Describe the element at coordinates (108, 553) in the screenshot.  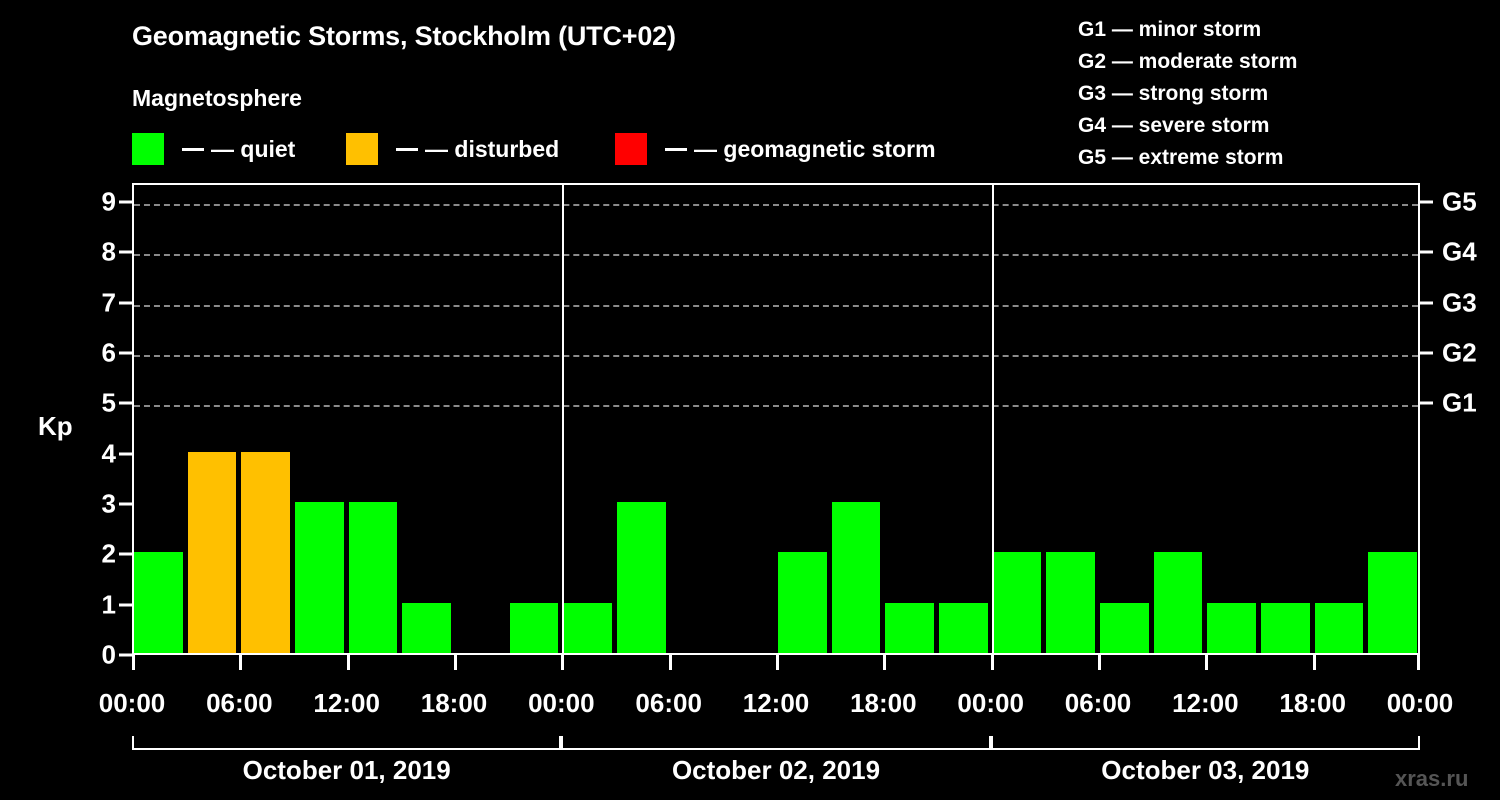
I see `y-tick-label-2: 2` at that location.